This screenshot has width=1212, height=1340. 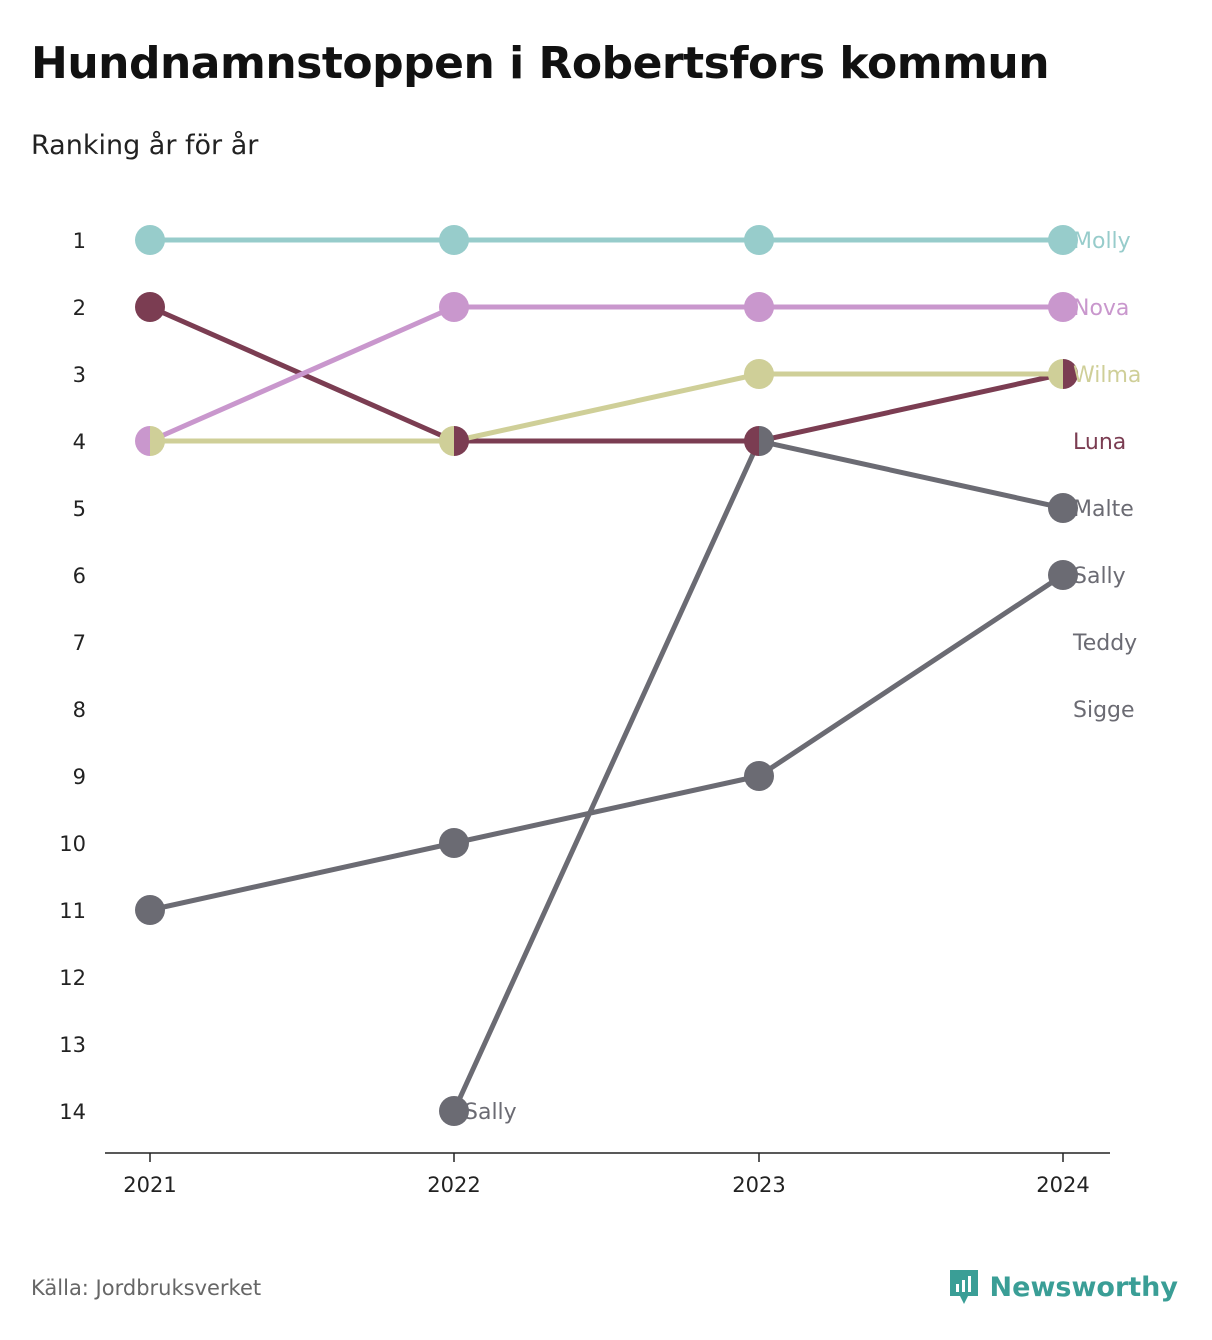 I want to click on point-sally-2022, so click(x=454, y=843).